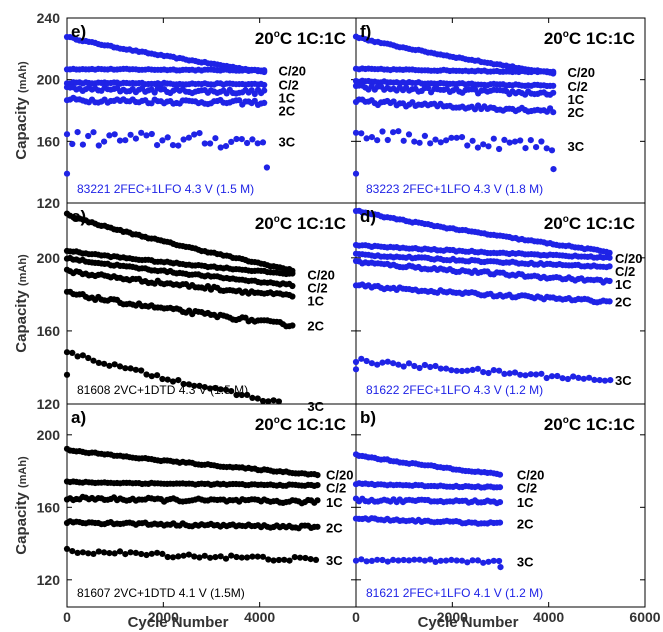 The width and height of the screenshot is (663, 632). Describe the element at coordinates (78, 216) in the screenshot. I see `panel-letter: c)` at that location.